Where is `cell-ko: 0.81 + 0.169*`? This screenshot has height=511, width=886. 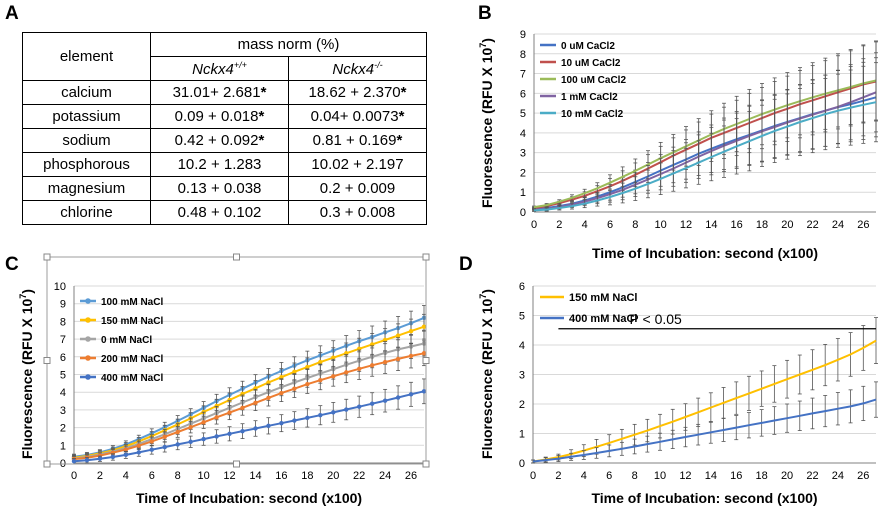
cell-ko: 0.81 + 0.169* is located at coordinates (357, 140).